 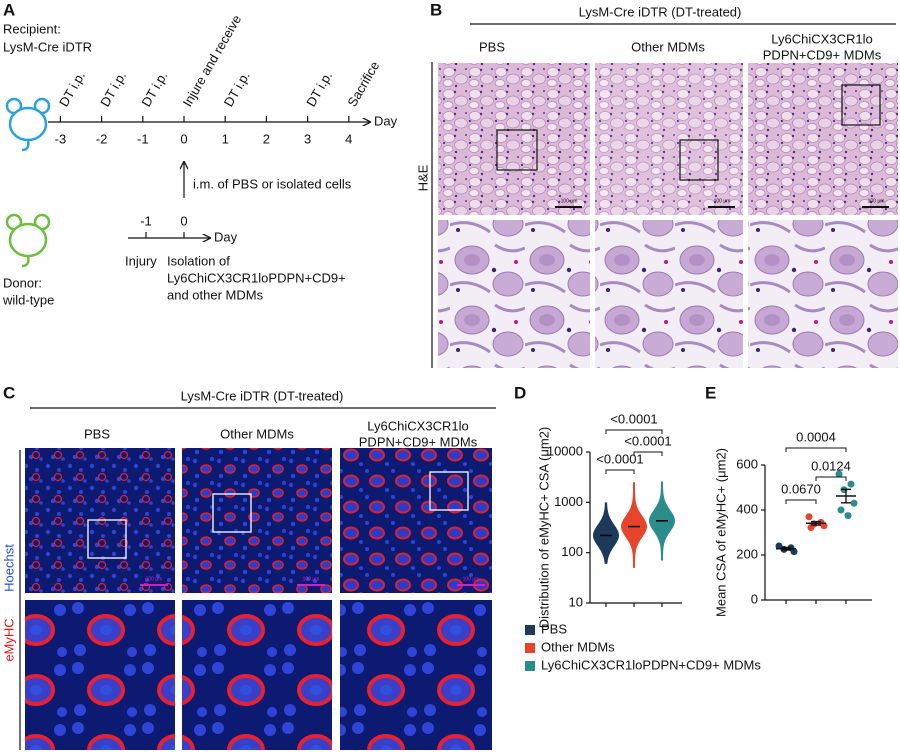 What do you see at coordinates (102, 138) in the screenshot?
I see `day-label: -2` at bounding box center [102, 138].